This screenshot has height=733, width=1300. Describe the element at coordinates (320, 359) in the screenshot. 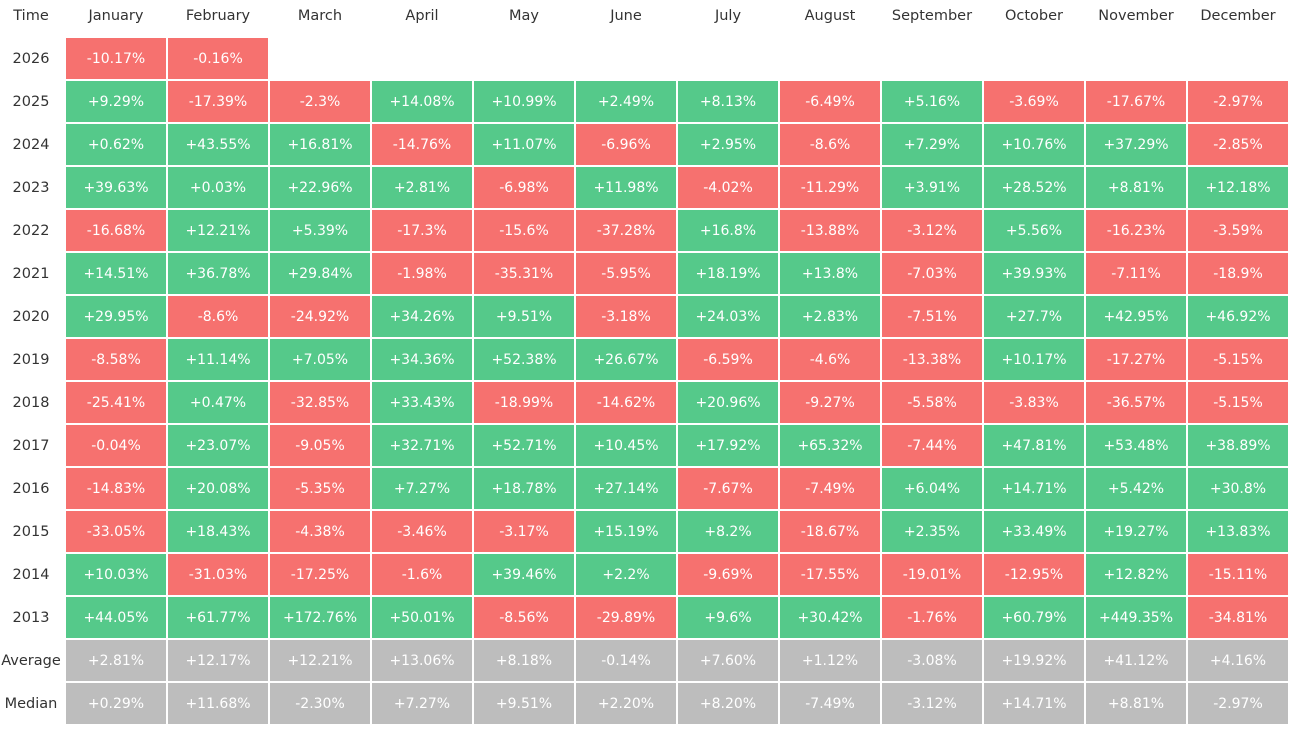

I see `return-cell: +7.05%` at that location.